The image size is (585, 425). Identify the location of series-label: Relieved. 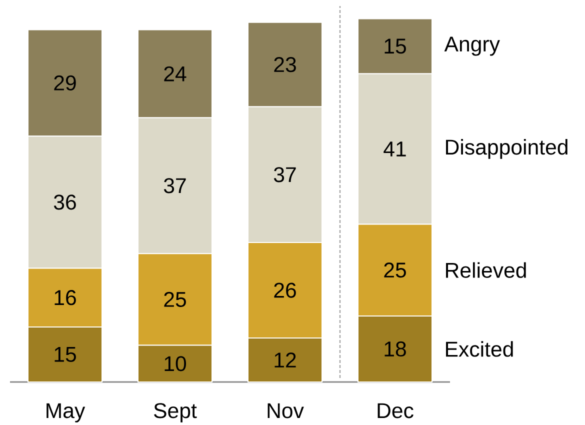
(486, 270).